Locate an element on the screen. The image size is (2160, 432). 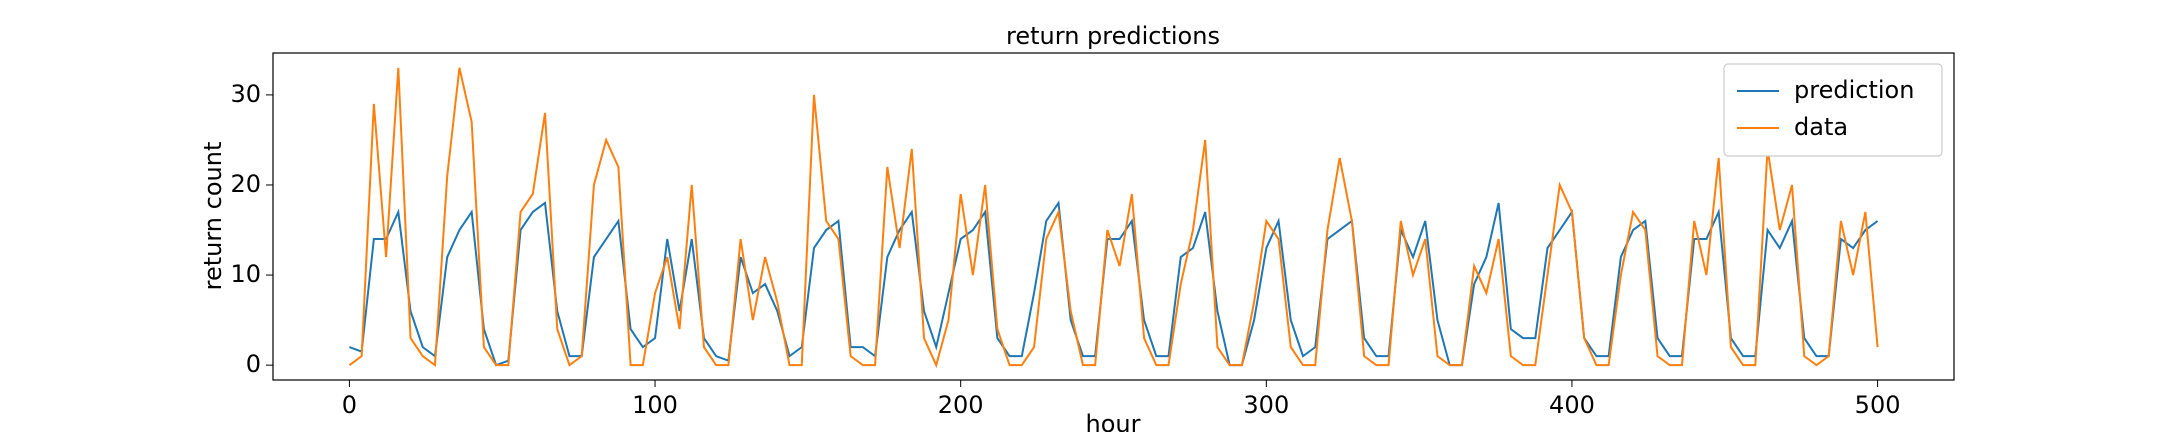
x-tick-label: 300 is located at coordinates (1266, 405).